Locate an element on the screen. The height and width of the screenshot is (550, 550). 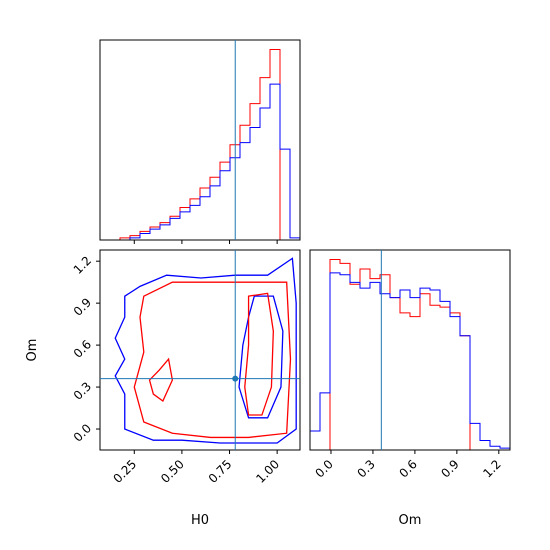
x-axis-title-h0: H0 is located at coordinates (200, 520).